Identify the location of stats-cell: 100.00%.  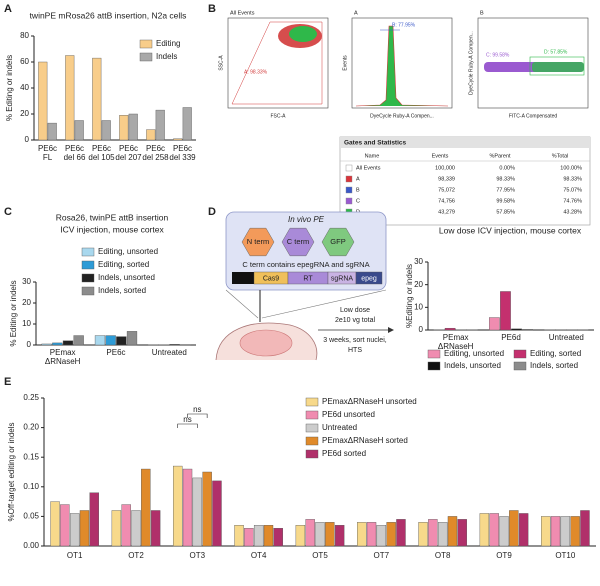
(571, 168).